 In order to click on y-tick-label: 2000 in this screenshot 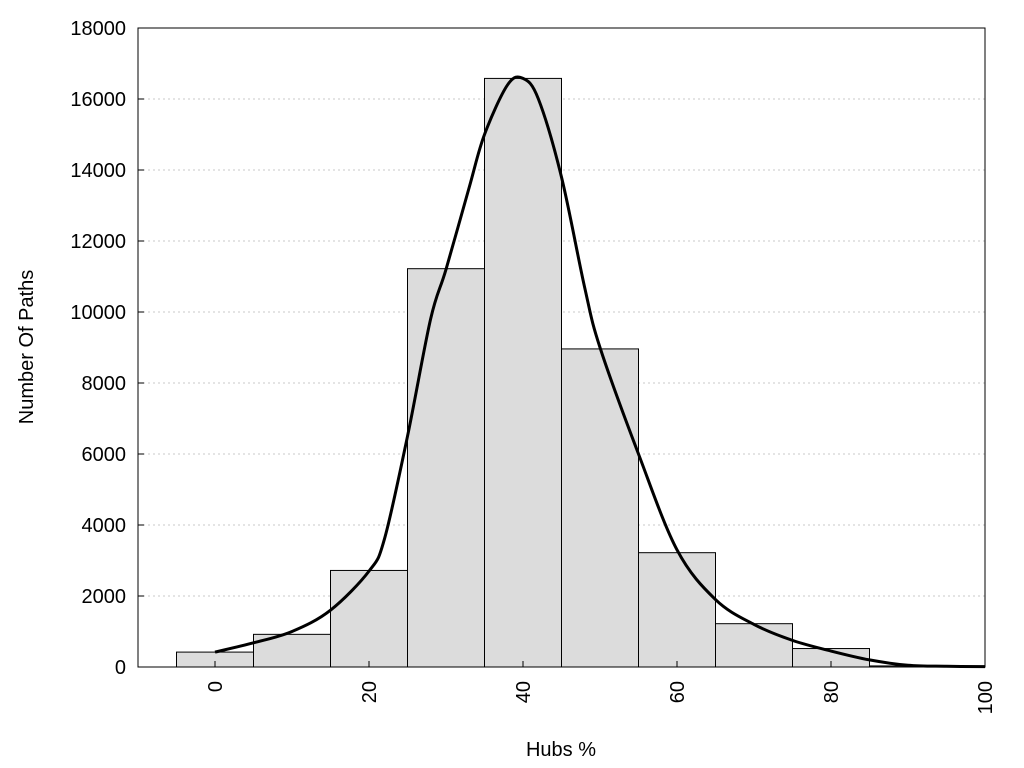, I will do `click(104, 597)`.